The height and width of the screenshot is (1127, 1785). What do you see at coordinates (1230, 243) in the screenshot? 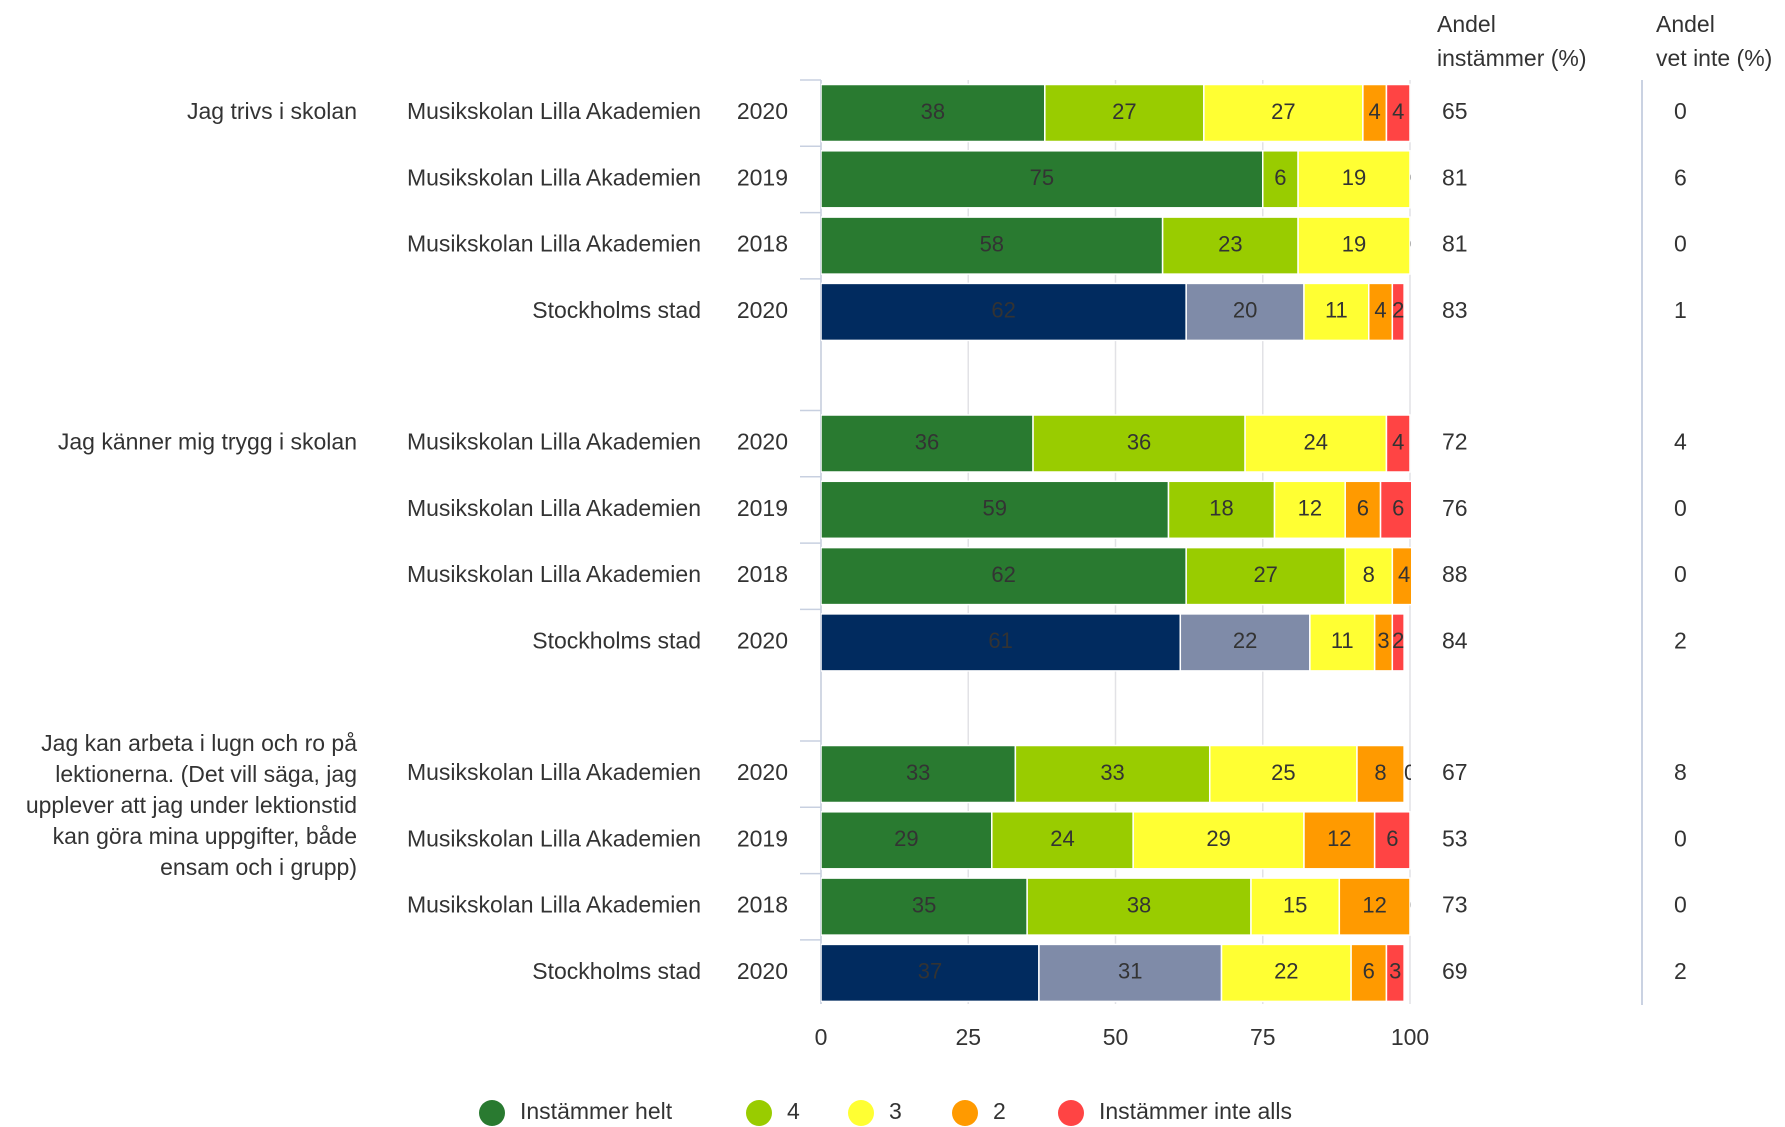
I see `segment-label: 23` at bounding box center [1230, 243].